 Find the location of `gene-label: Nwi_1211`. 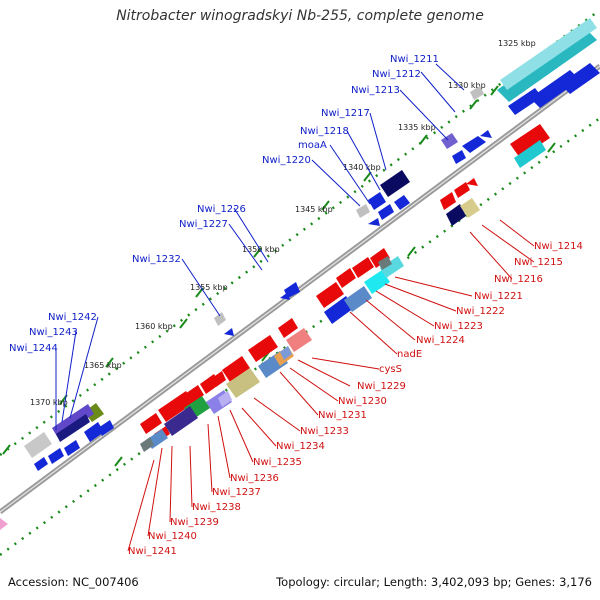

gene-label: Nwi_1211 is located at coordinates (414, 59).